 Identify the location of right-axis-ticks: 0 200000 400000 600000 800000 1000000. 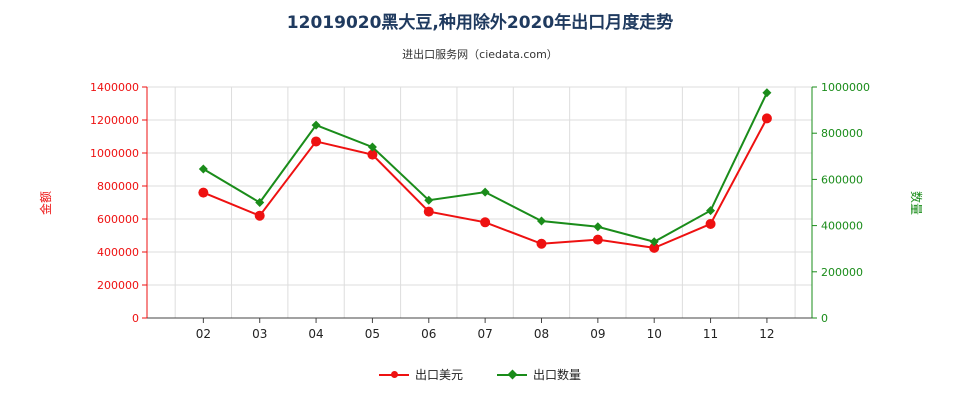
(841, 203).